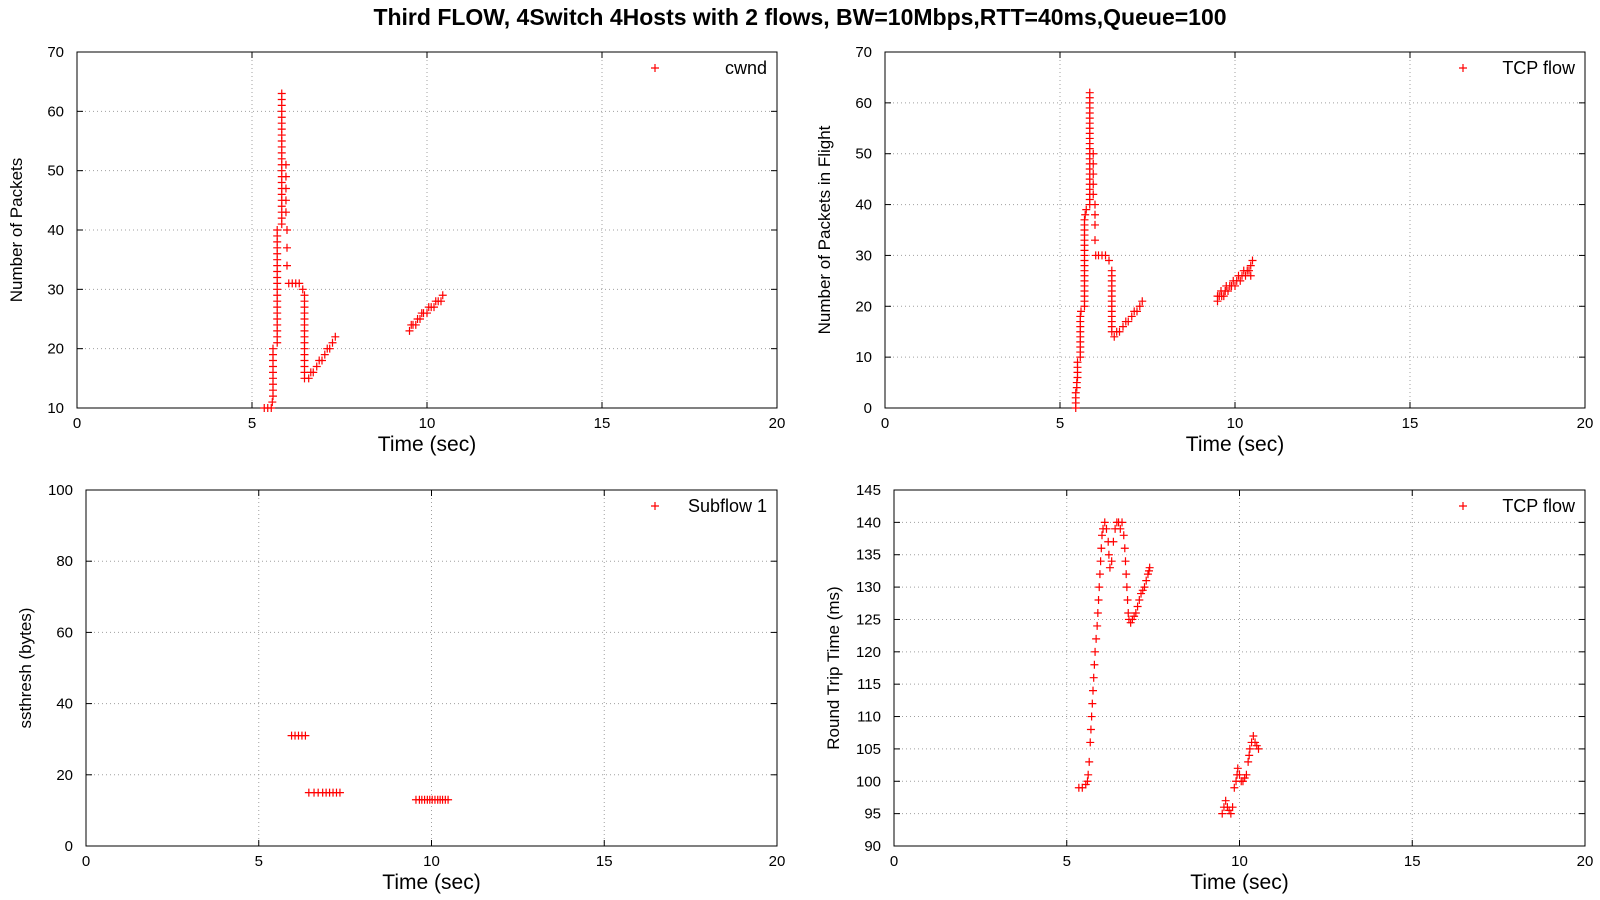 The height and width of the screenshot is (900, 1600). What do you see at coordinates (872, 846) in the screenshot?
I see `y-tick-label: 90` at bounding box center [872, 846].